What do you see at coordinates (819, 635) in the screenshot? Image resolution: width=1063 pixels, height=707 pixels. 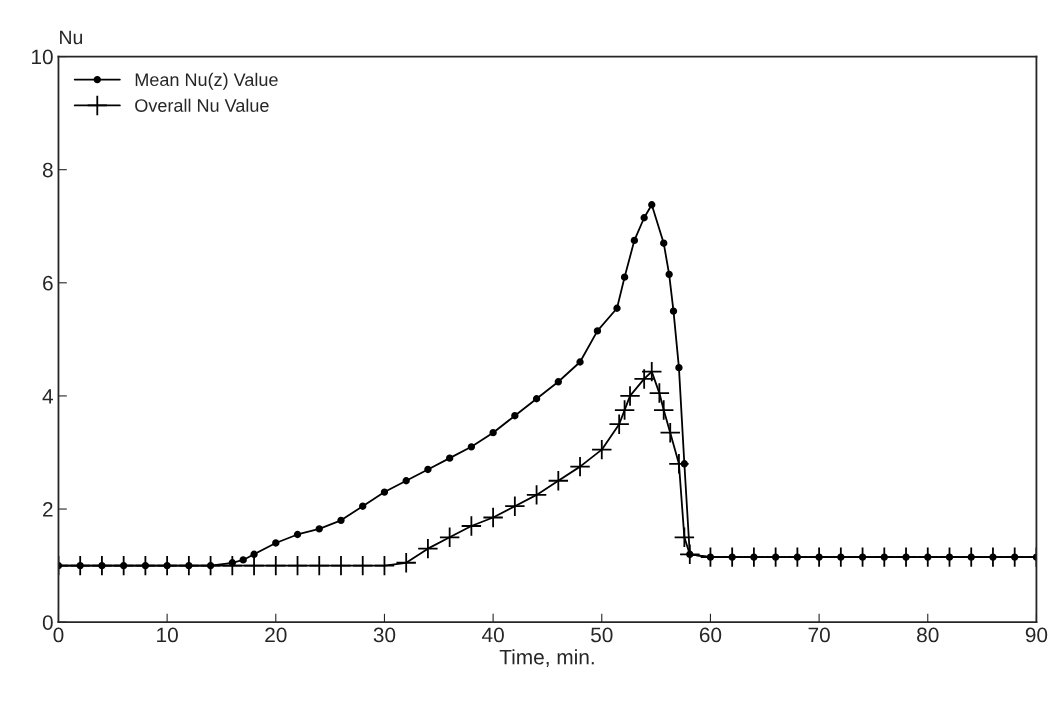 I see `x-tick-label: 70` at bounding box center [819, 635].